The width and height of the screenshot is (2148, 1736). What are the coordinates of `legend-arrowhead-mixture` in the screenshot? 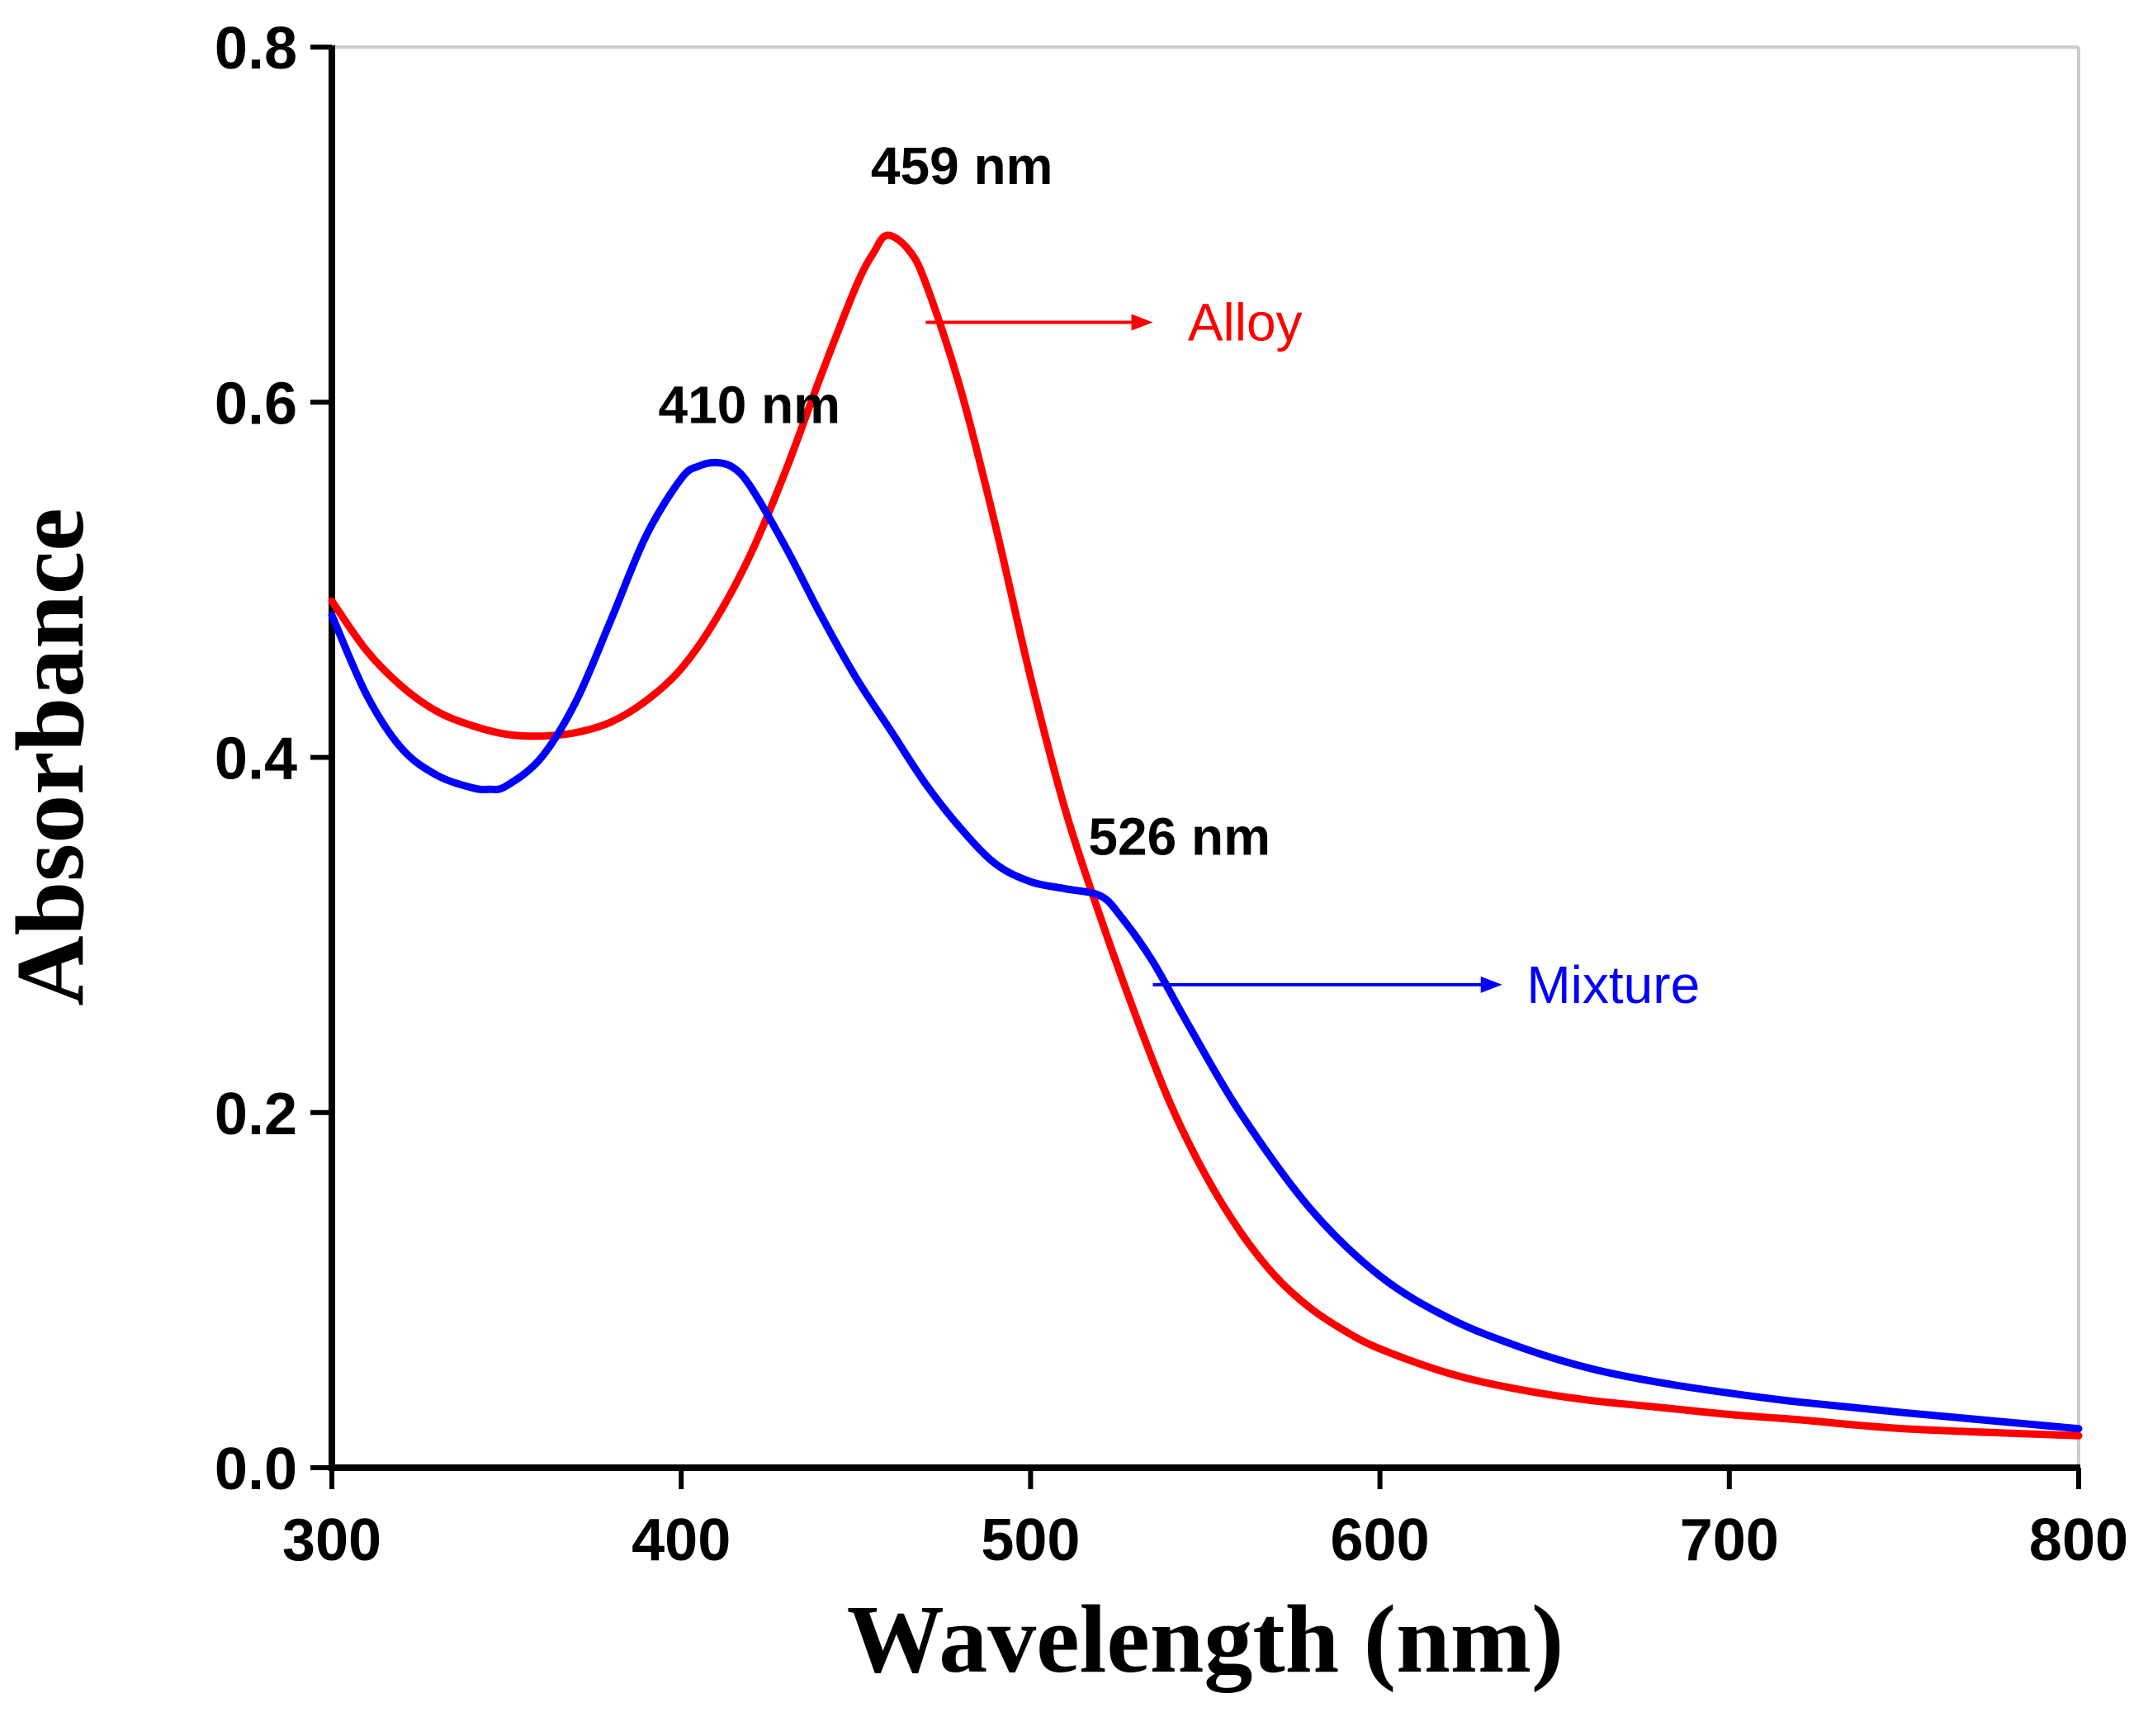 It's located at (1491, 984).